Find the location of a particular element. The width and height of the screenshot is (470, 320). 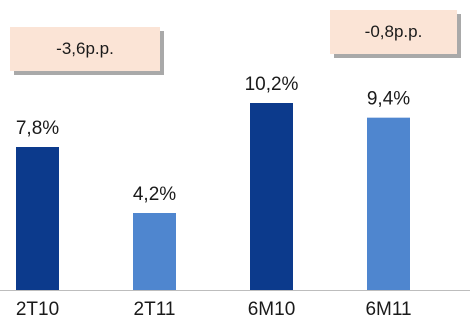

bar-2T11 is located at coordinates (154, 251).